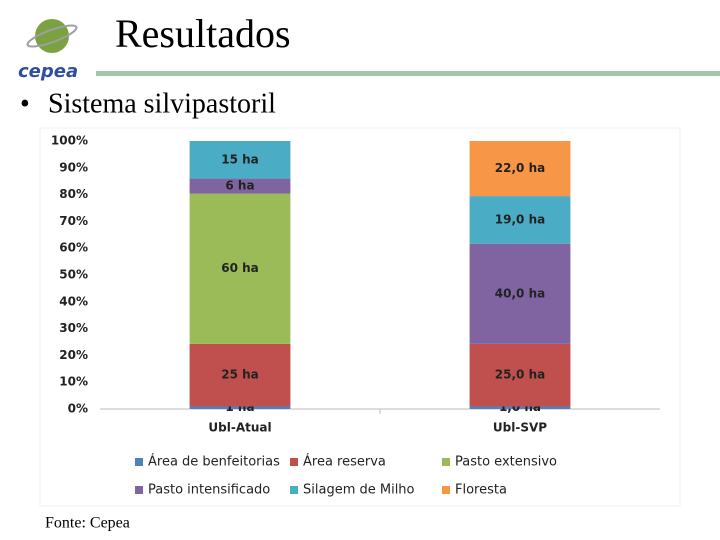  Describe the element at coordinates (73, 248) in the screenshot. I see `y-tick-label: 60%` at that location.